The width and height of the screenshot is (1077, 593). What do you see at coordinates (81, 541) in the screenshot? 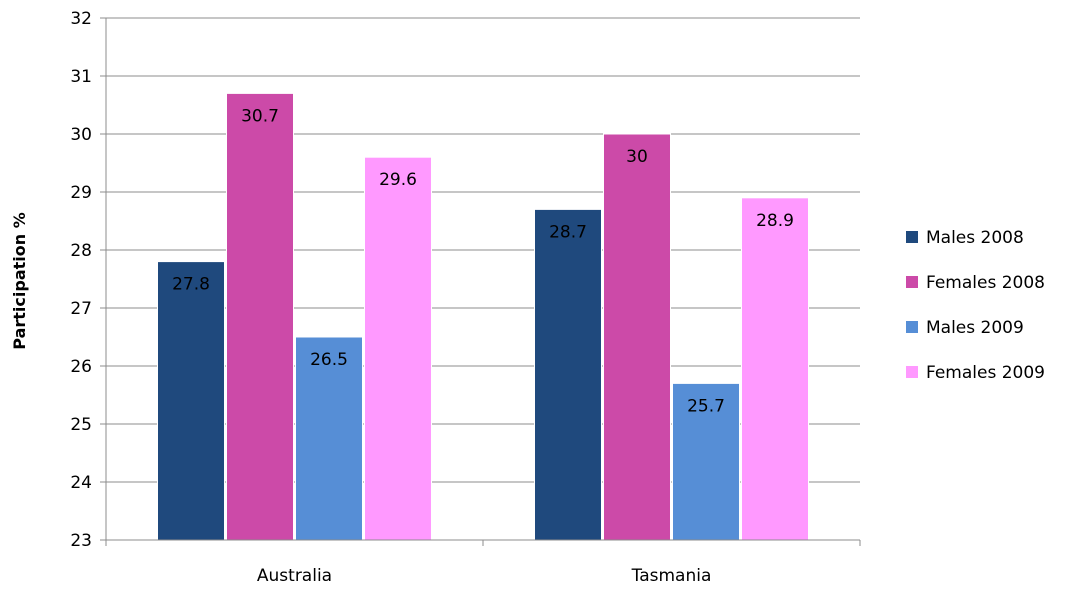
I see `y-tick-label: 23` at bounding box center [81, 541].